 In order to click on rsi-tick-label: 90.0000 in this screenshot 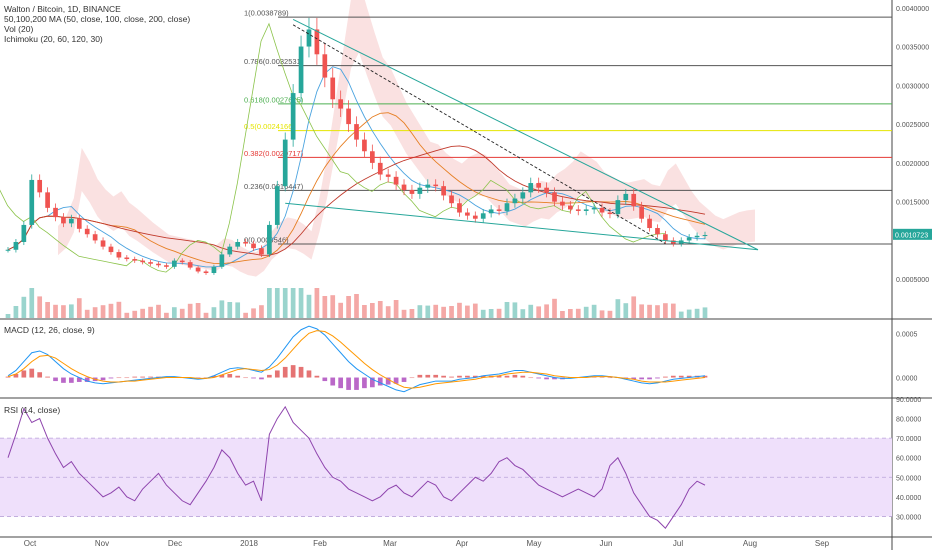, I will do `click(908, 400)`.